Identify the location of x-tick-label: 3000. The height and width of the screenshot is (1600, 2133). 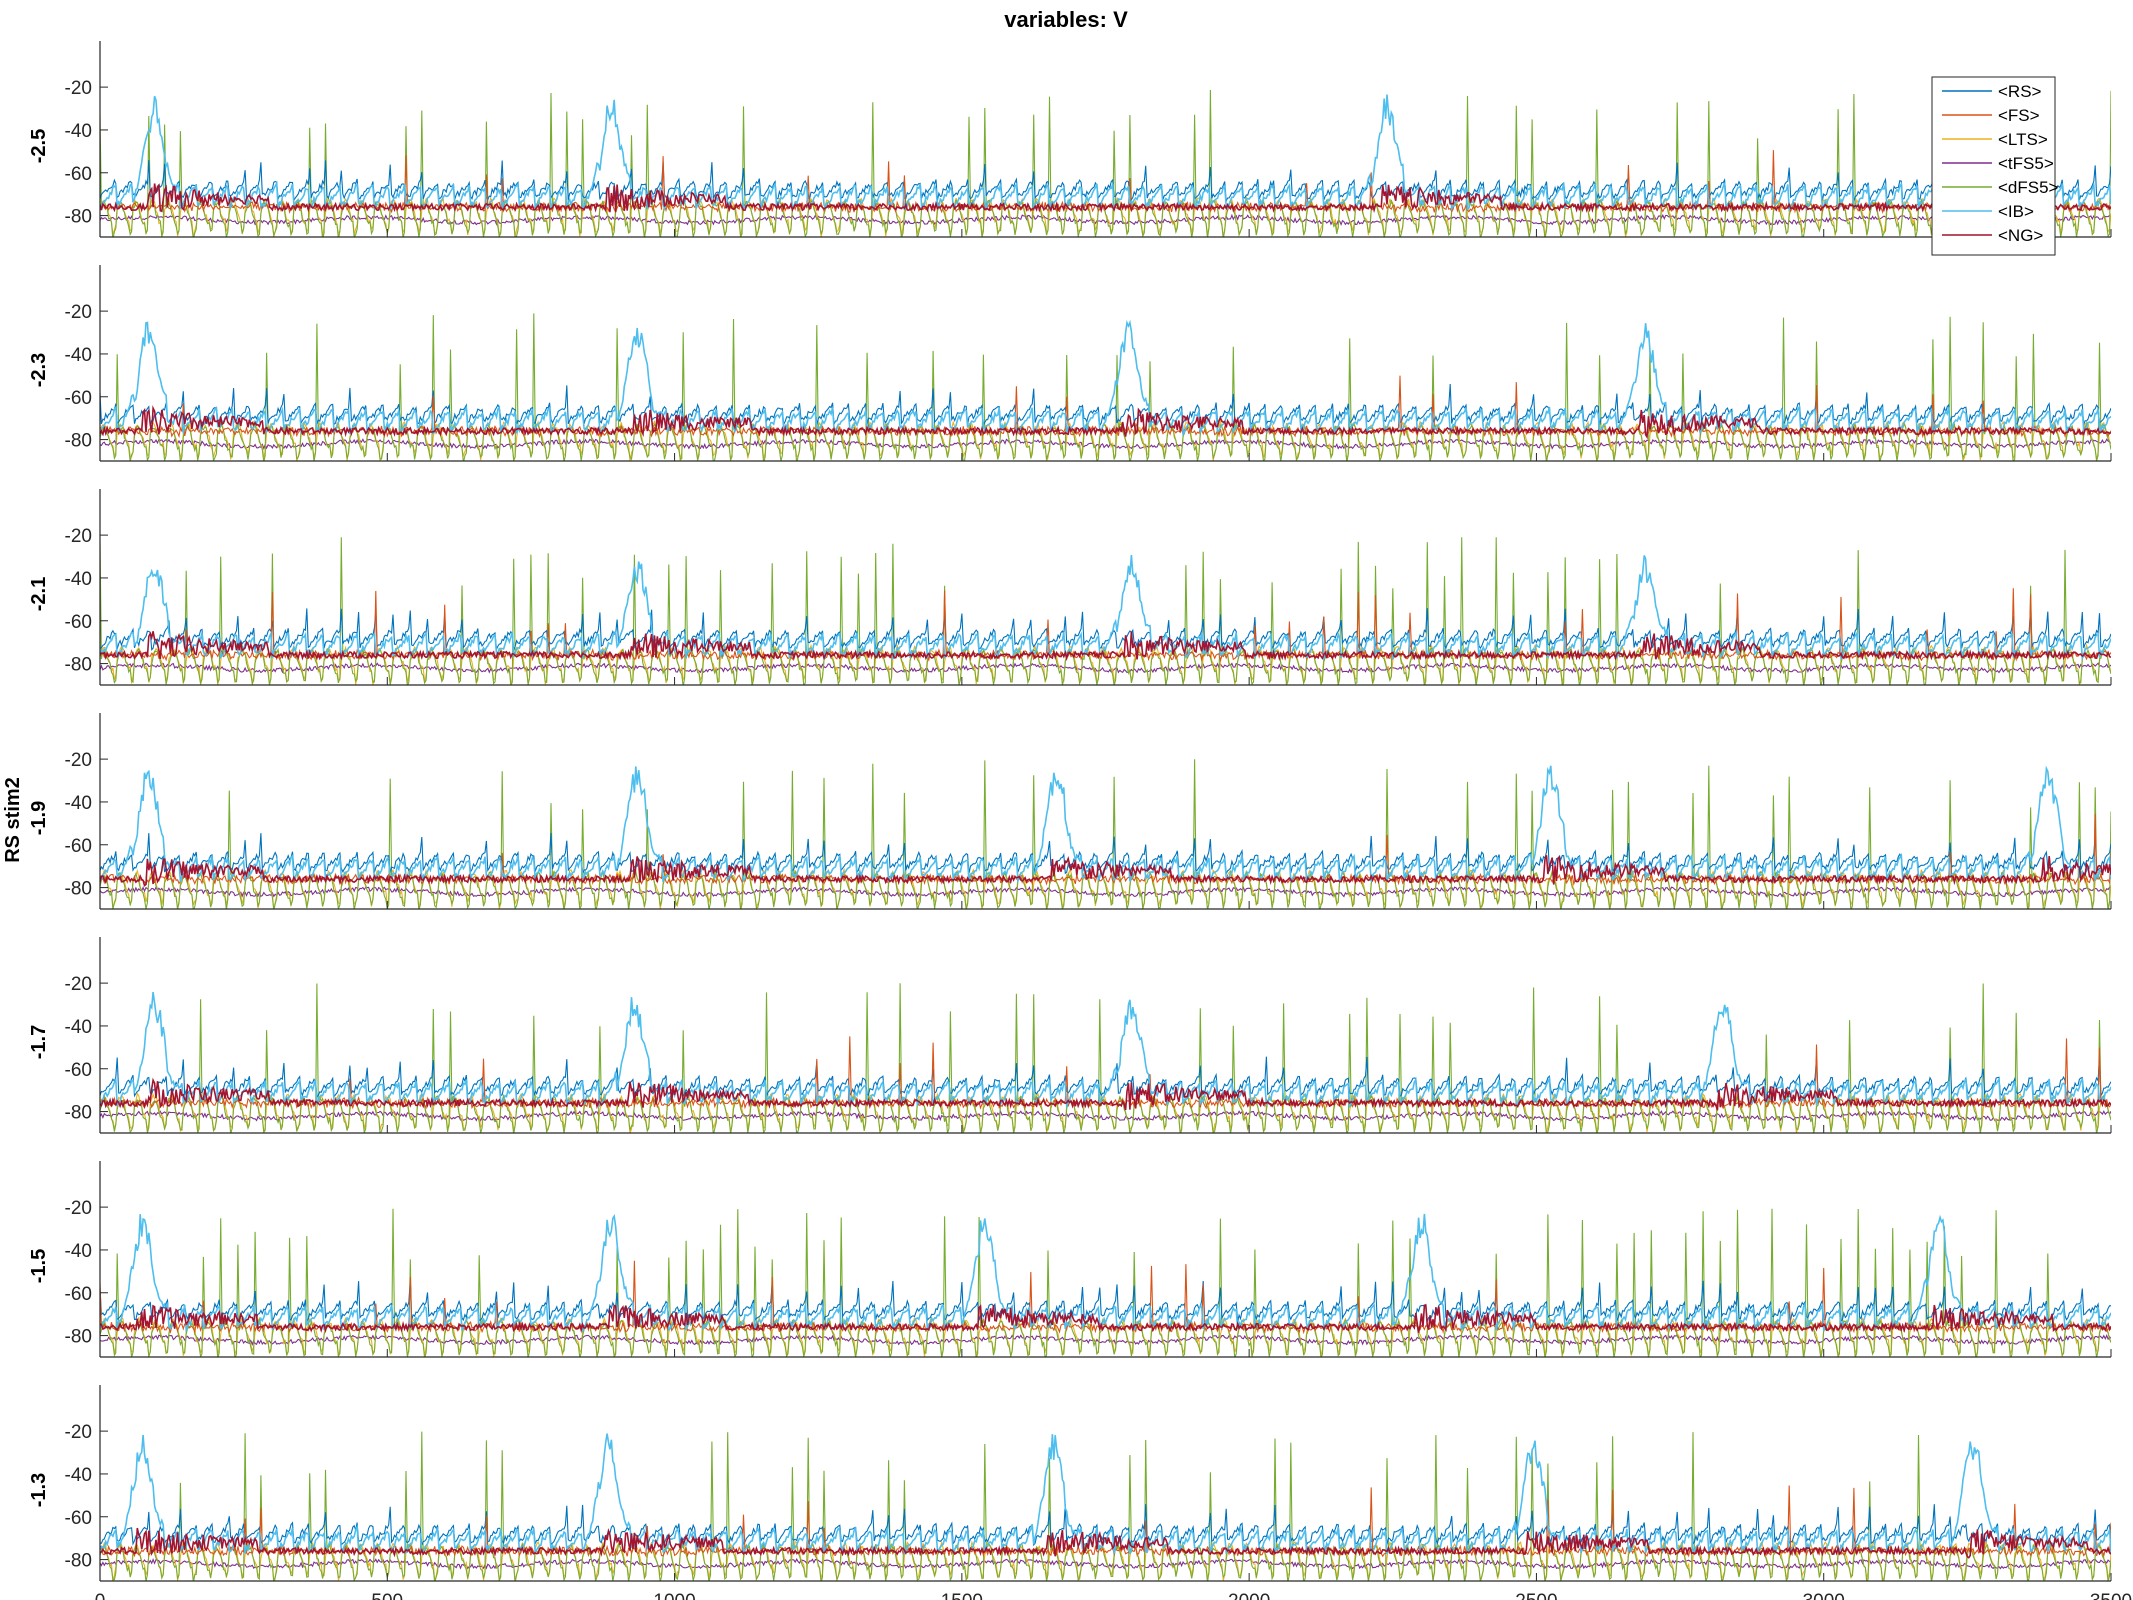
(1824, 1595).